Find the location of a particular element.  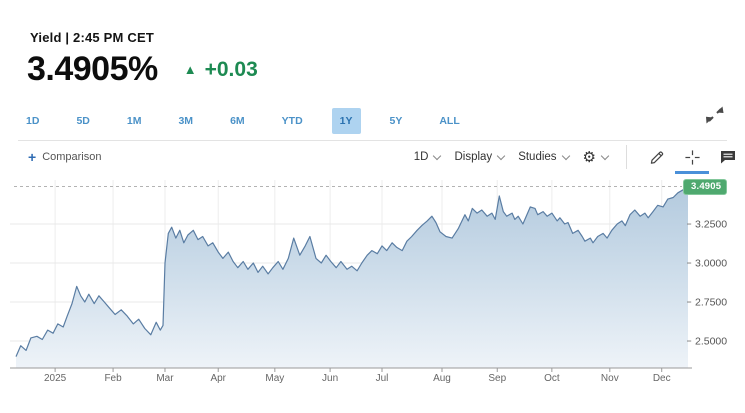

svg-text: Dec is located at coordinates (662, 378).